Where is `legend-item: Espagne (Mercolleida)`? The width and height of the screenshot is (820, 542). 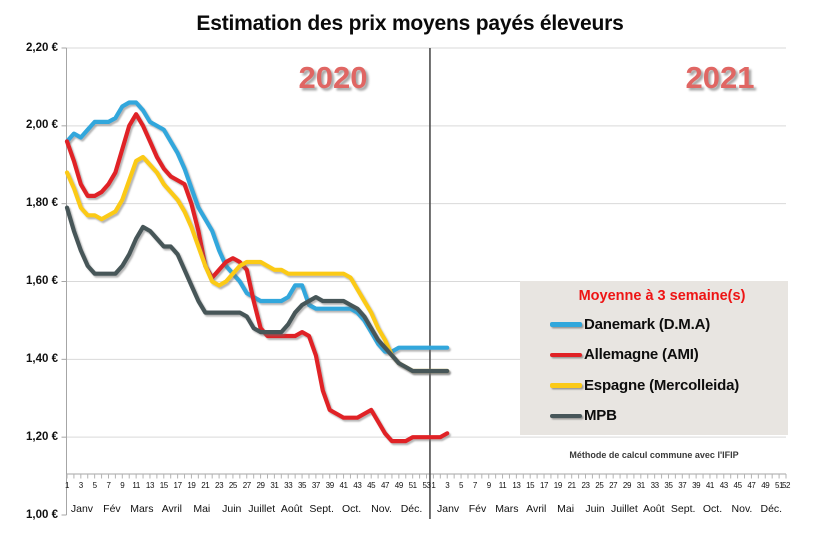
legend-item: Espagne (Mercolleida) is located at coordinates (654, 385).